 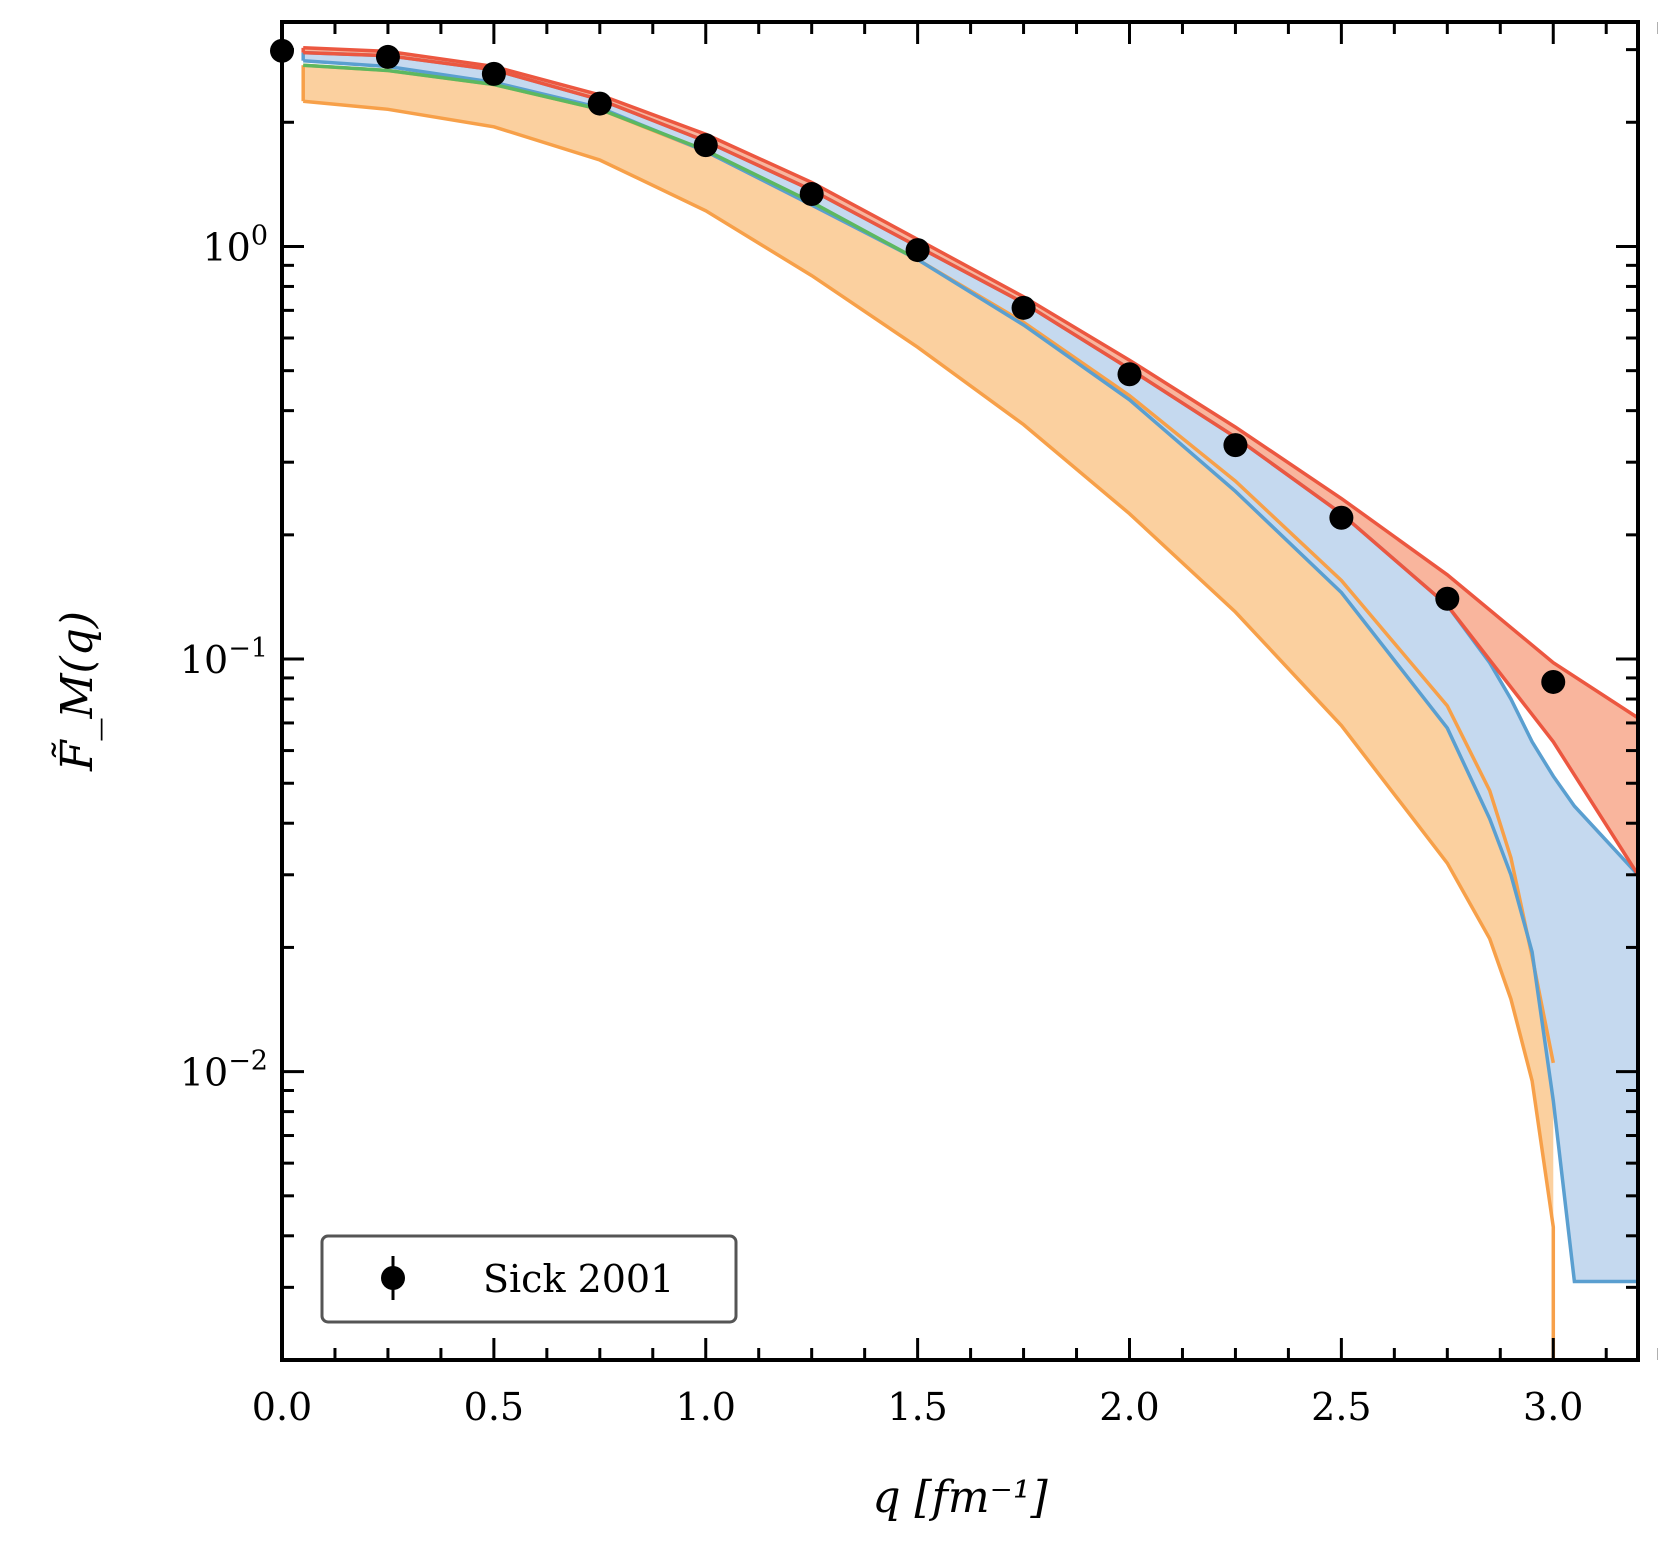 What do you see at coordinates (494, 1407) in the screenshot?
I see `x-tick-label: 0.5` at bounding box center [494, 1407].